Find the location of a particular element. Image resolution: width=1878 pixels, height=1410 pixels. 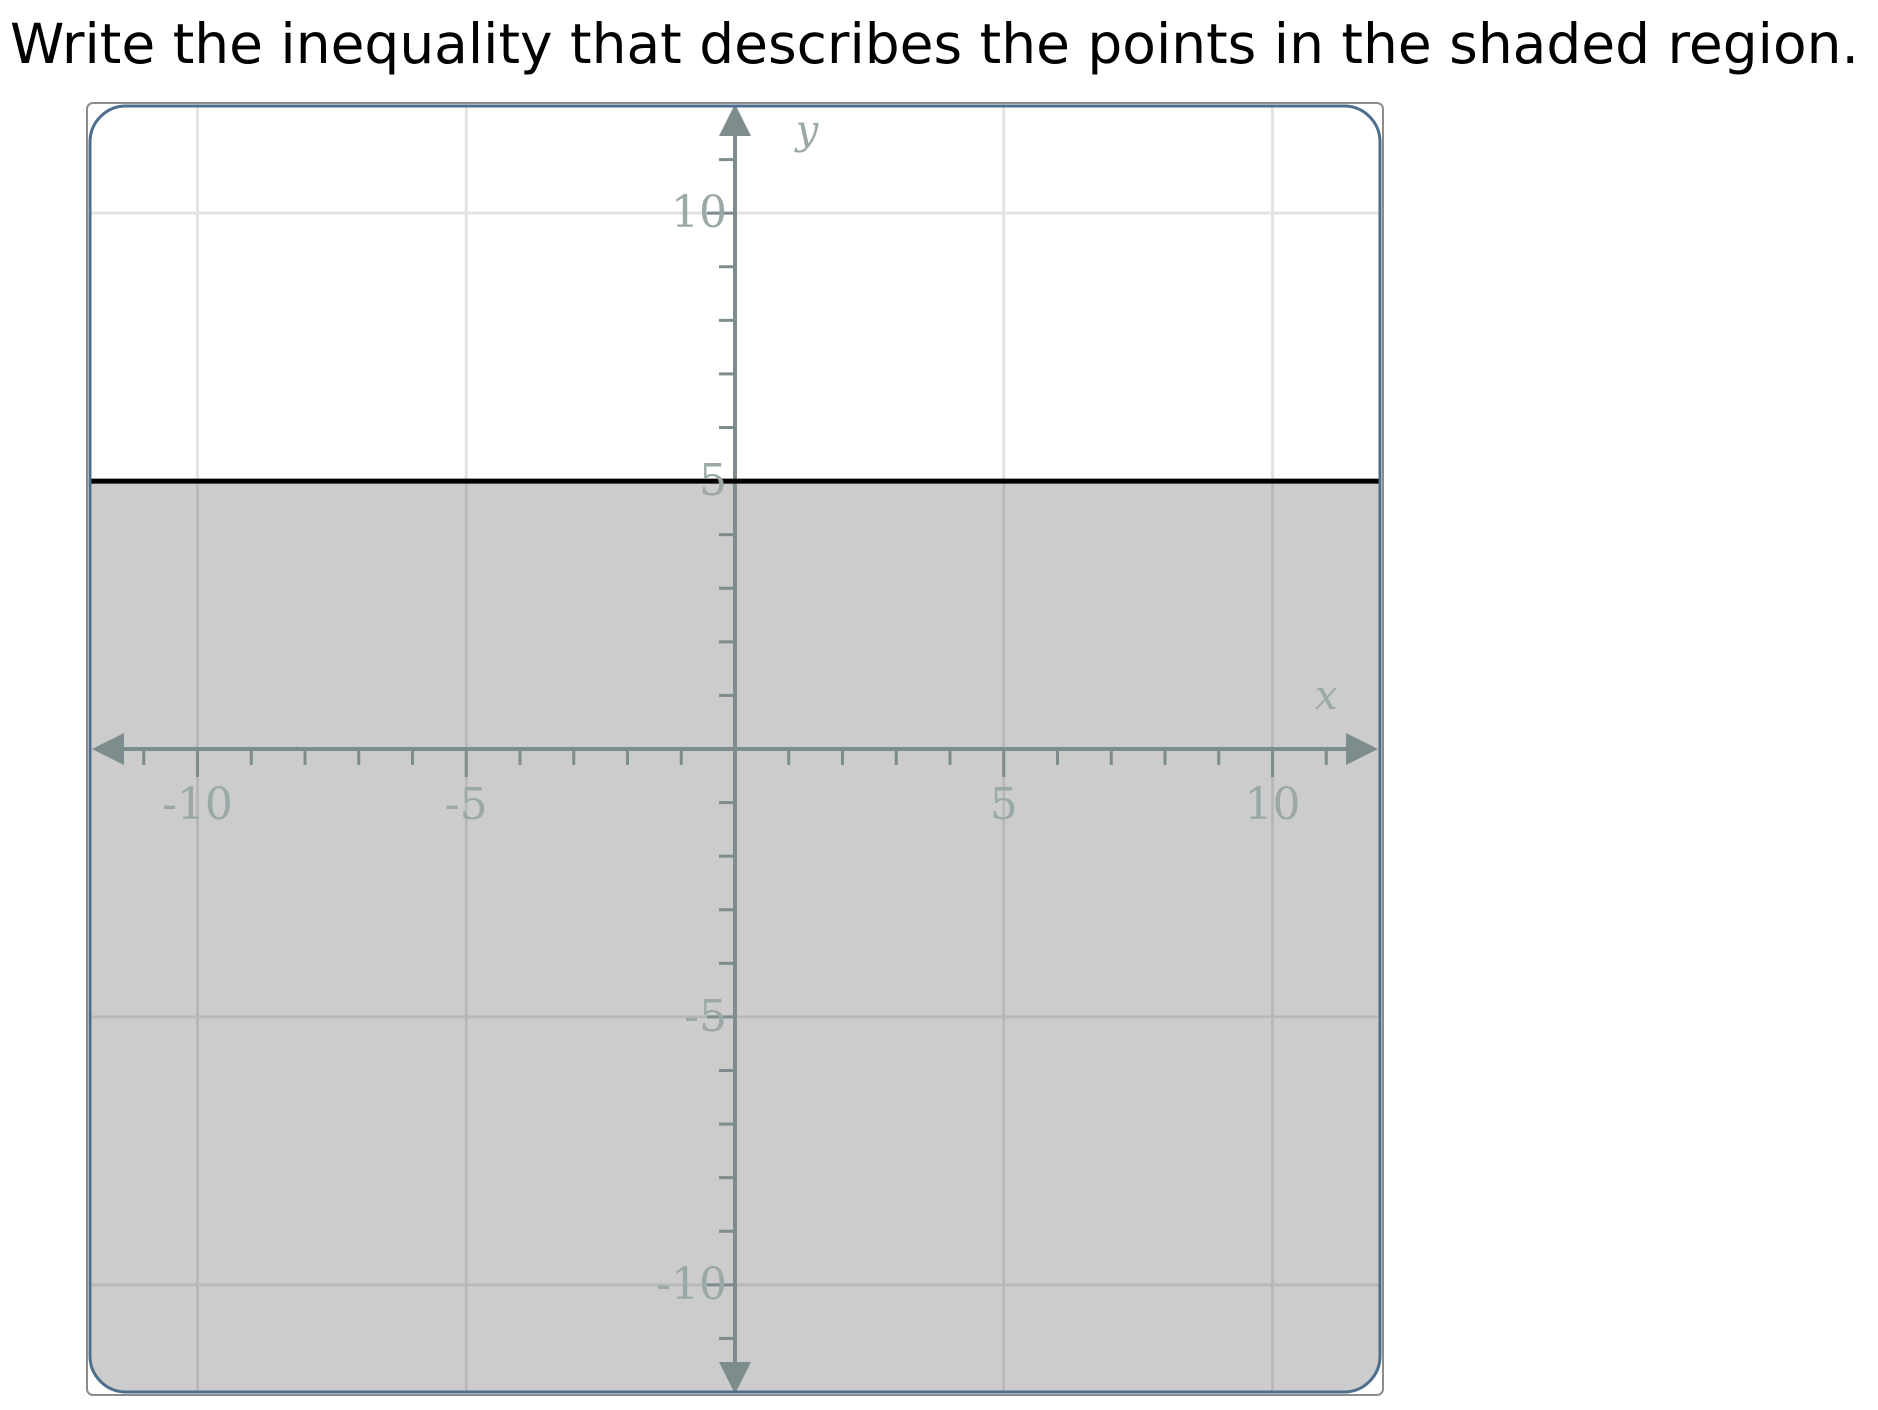

y-tick-labels: -10 -5 5 10 is located at coordinates (691, 748).